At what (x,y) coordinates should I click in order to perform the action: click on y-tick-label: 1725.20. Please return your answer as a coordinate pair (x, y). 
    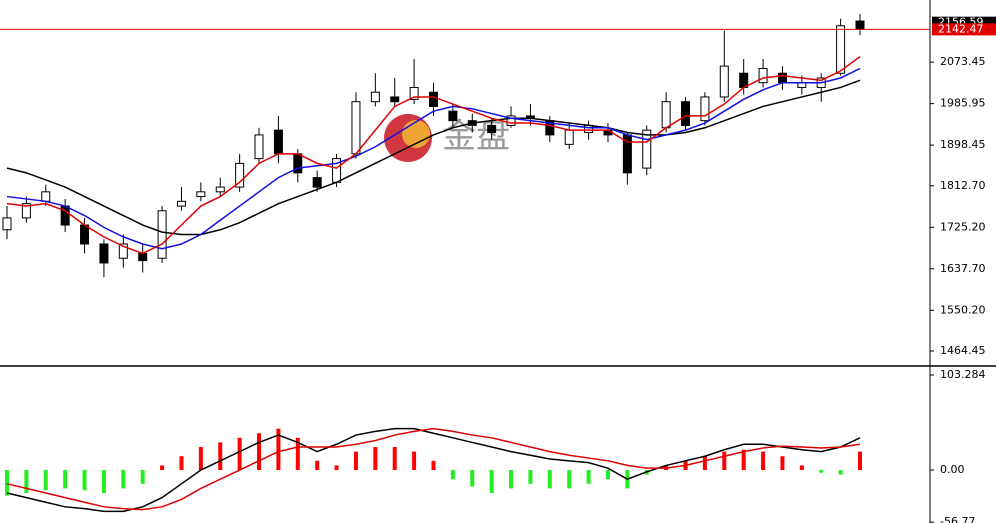
    Looking at the image, I should click on (963, 226).